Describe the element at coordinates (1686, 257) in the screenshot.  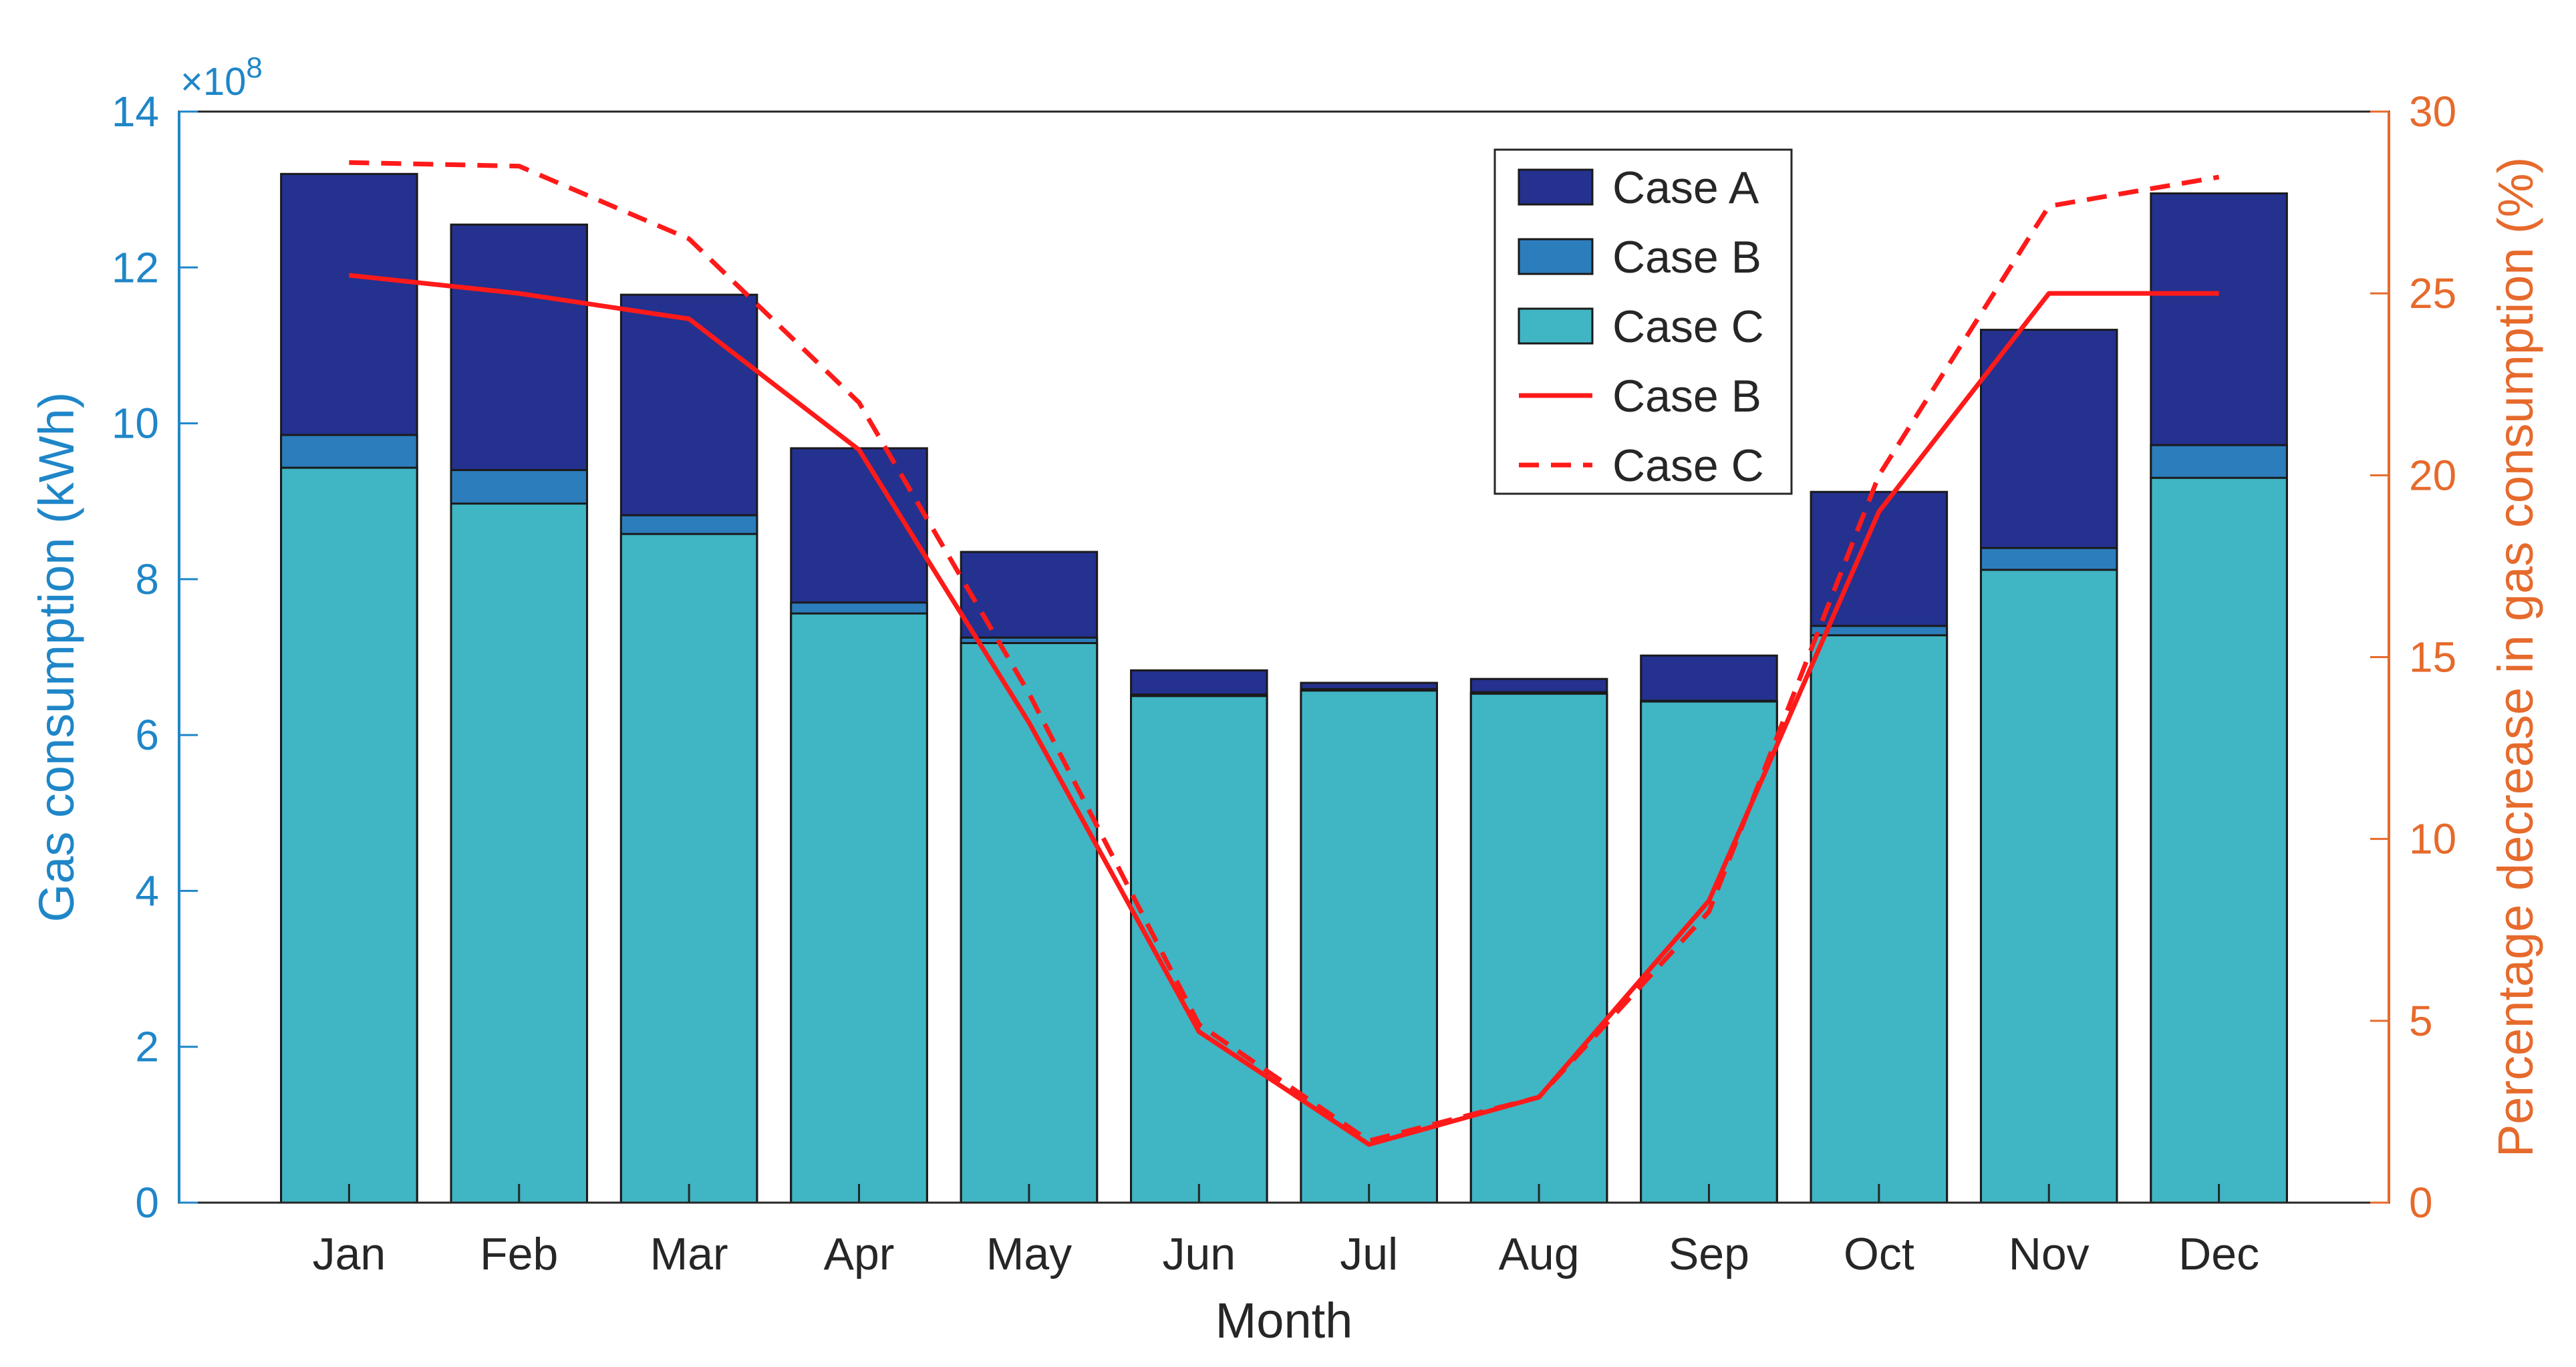
I see `legend-label-case-b-bar: Case B` at that location.